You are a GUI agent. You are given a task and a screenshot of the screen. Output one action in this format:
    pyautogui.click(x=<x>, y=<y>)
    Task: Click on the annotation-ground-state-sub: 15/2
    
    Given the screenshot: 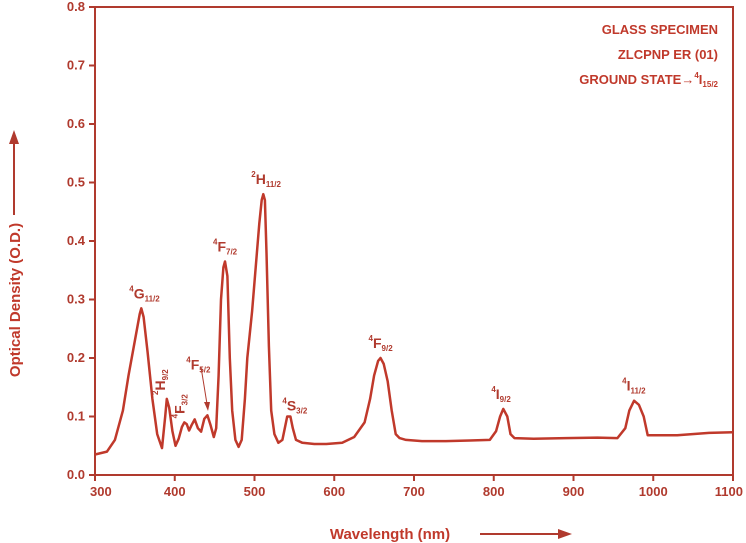 What is the action you would take?
    pyautogui.click(x=710, y=84)
    